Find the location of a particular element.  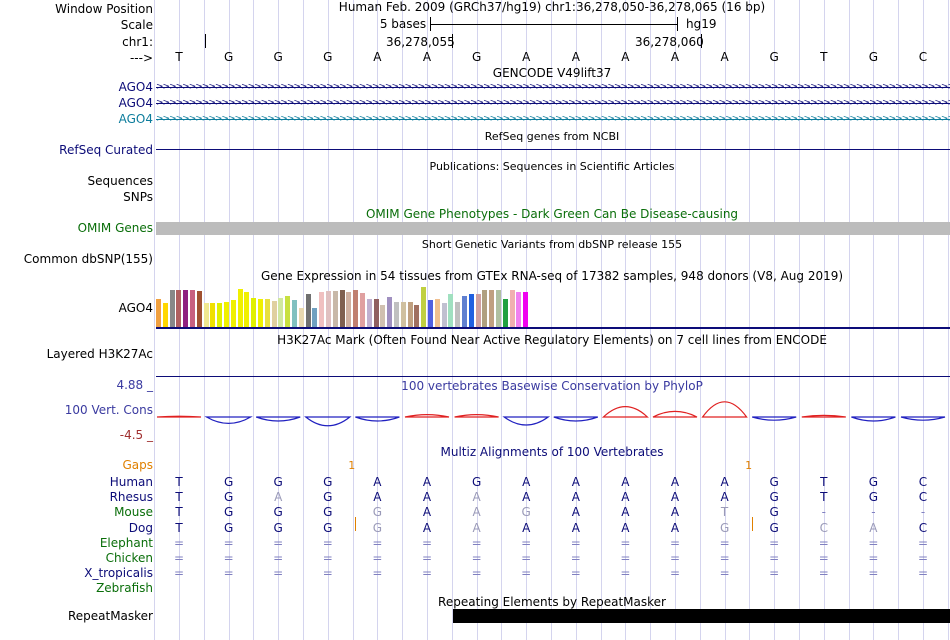

species-label: Dog is located at coordinates (140, 527).